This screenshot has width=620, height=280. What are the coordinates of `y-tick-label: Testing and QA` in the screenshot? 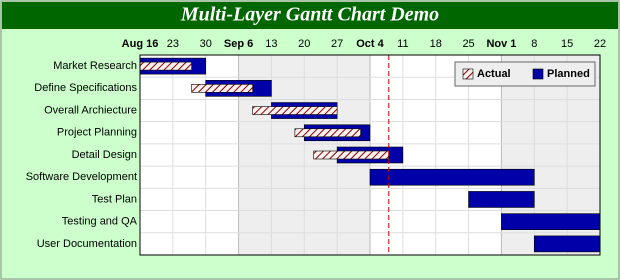 It's located at (100, 222).